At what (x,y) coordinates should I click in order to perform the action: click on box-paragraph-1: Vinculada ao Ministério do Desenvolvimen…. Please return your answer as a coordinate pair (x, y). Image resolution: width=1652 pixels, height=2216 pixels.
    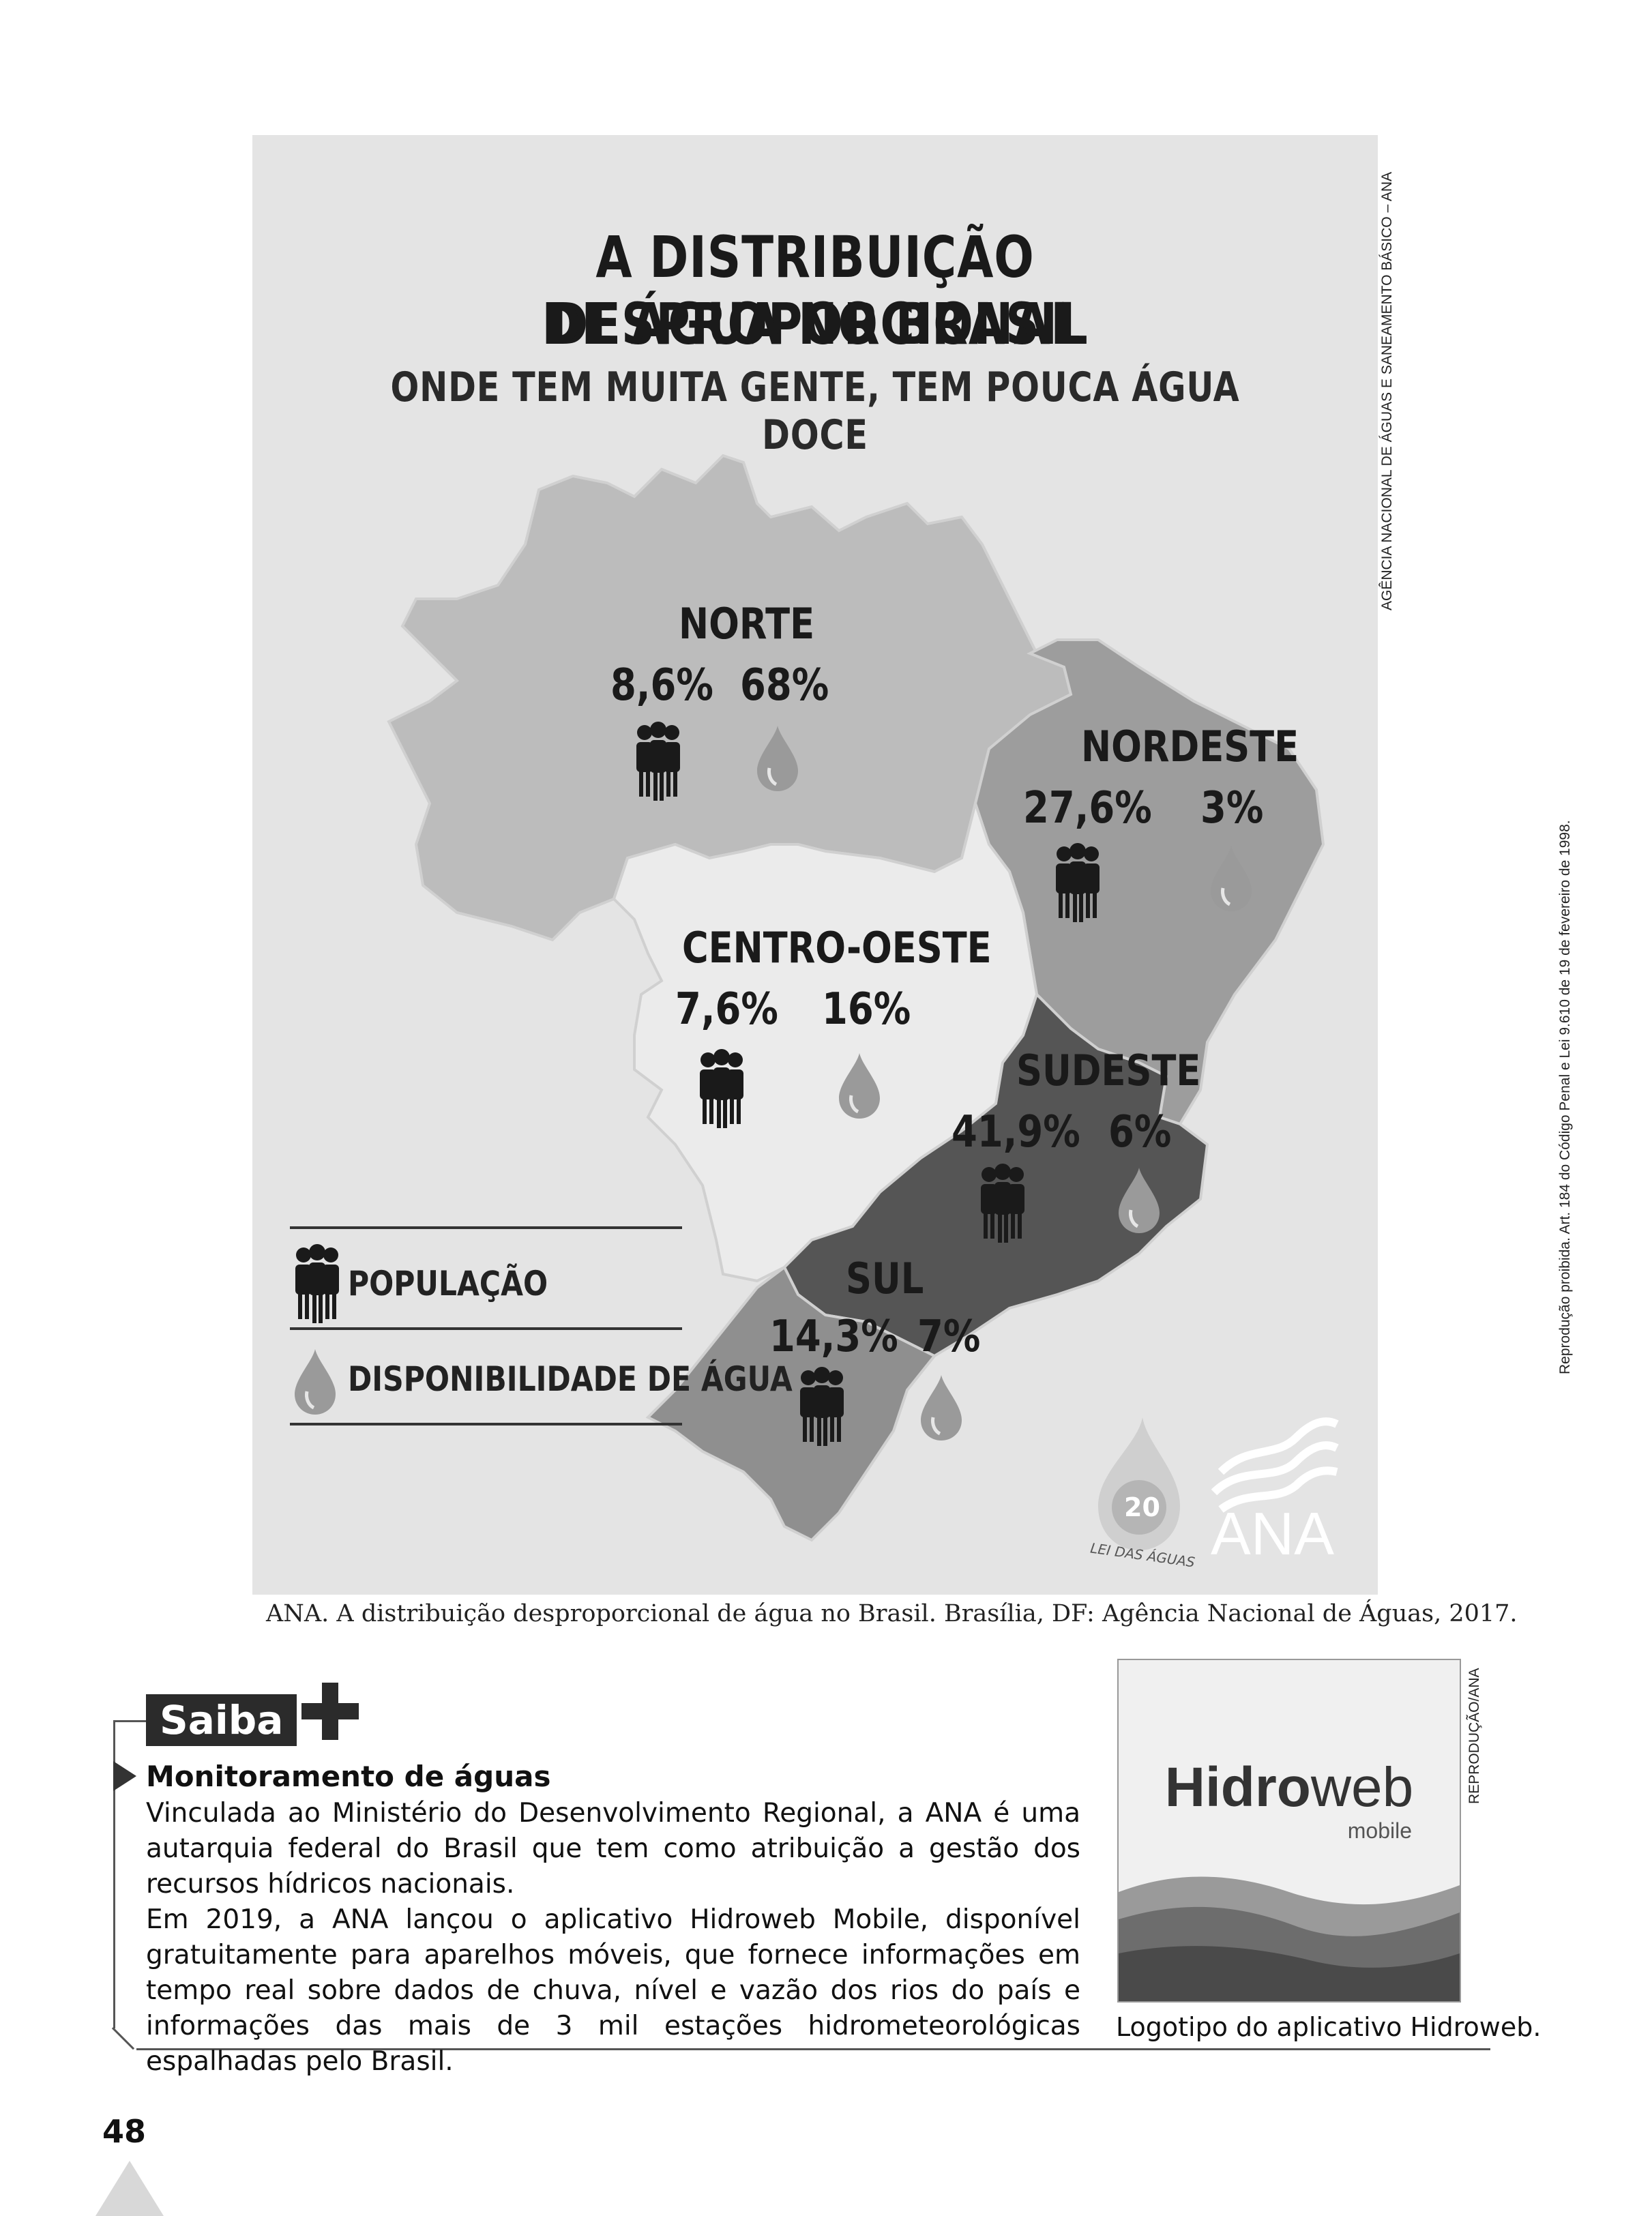
    Looking at the image, I should click on (613, 1849).